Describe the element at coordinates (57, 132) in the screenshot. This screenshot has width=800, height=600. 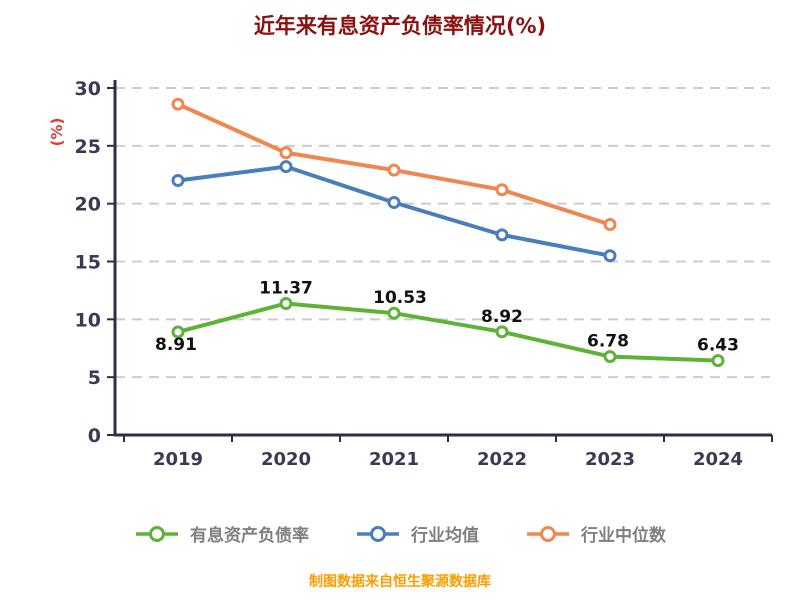
I see `y-axis-unit-label: (%)` at that location.